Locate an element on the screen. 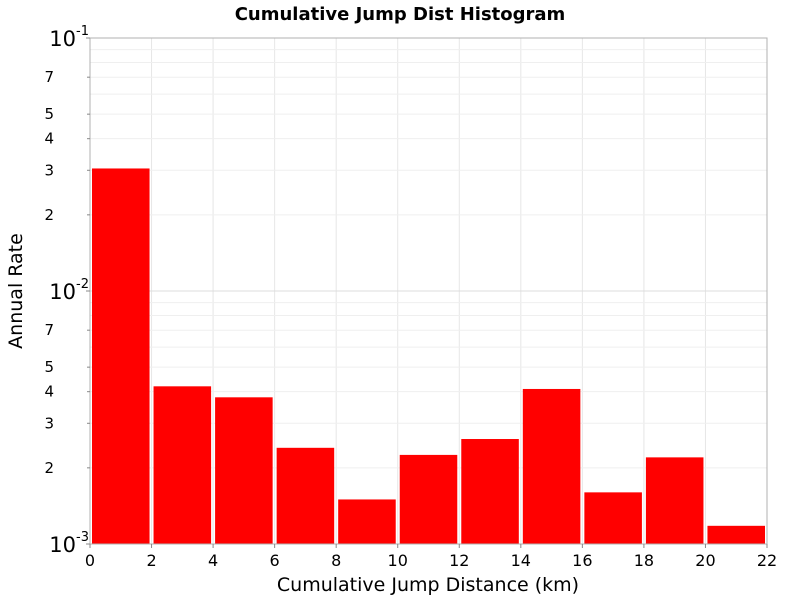 The height and width of the screenshot is (600, 800). y-axis-label: Annual Rate is located at coordinates (16, 291).